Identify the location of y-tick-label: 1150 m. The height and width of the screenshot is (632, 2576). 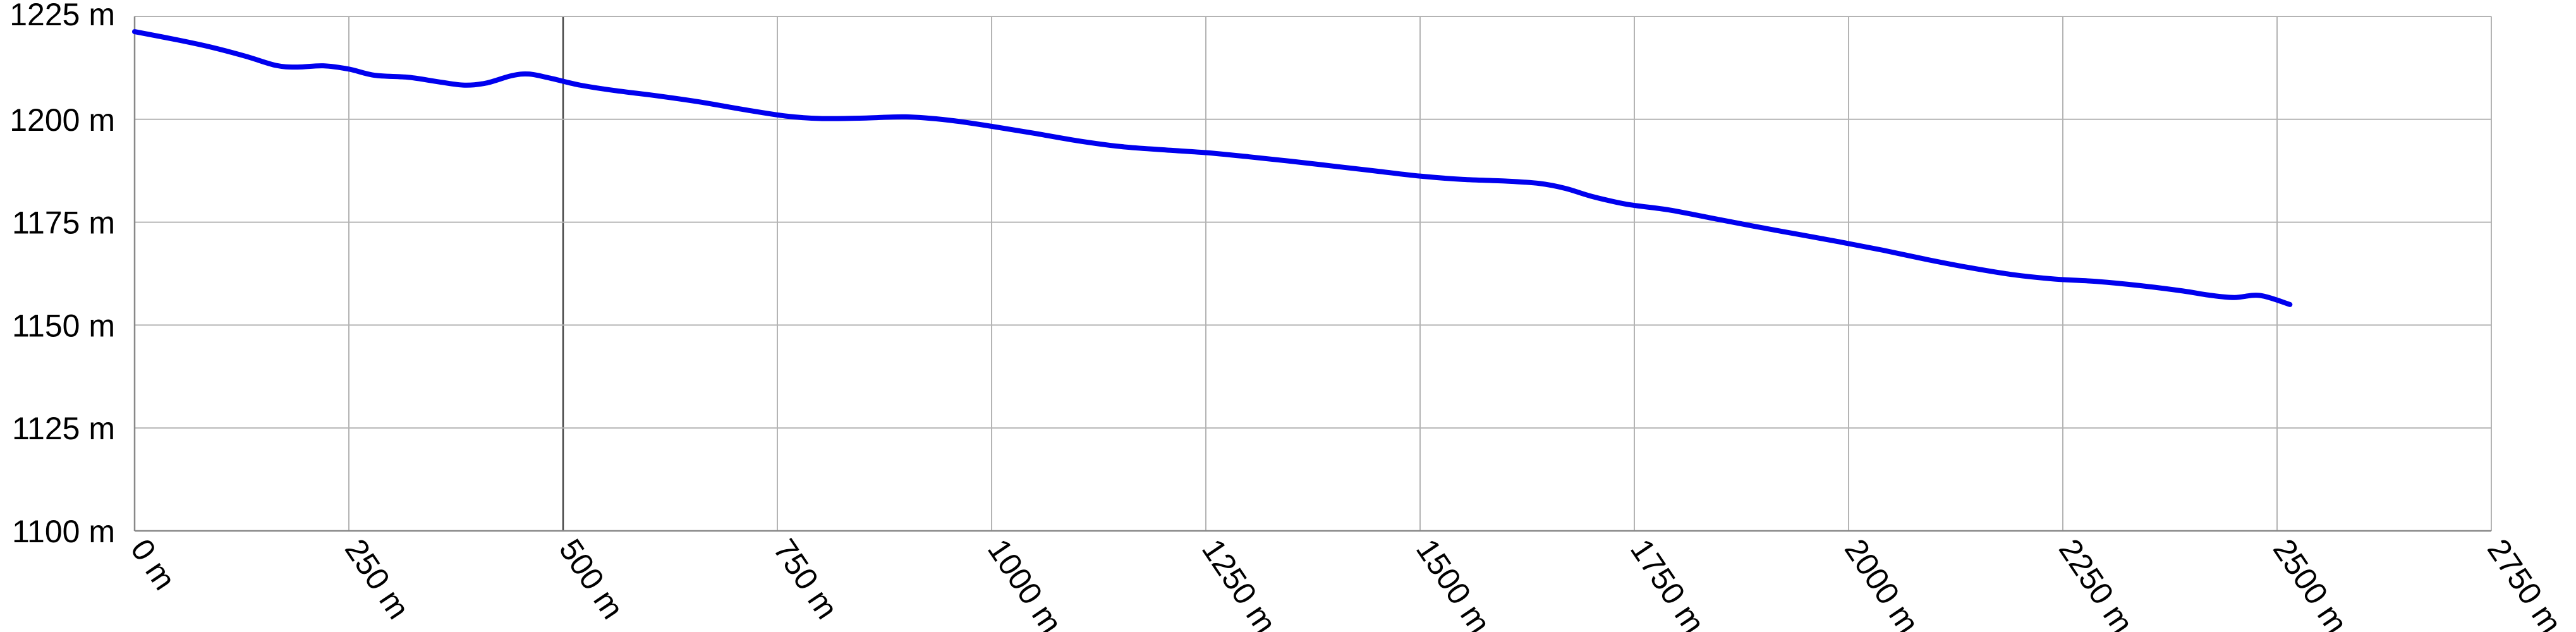
(64, 325).